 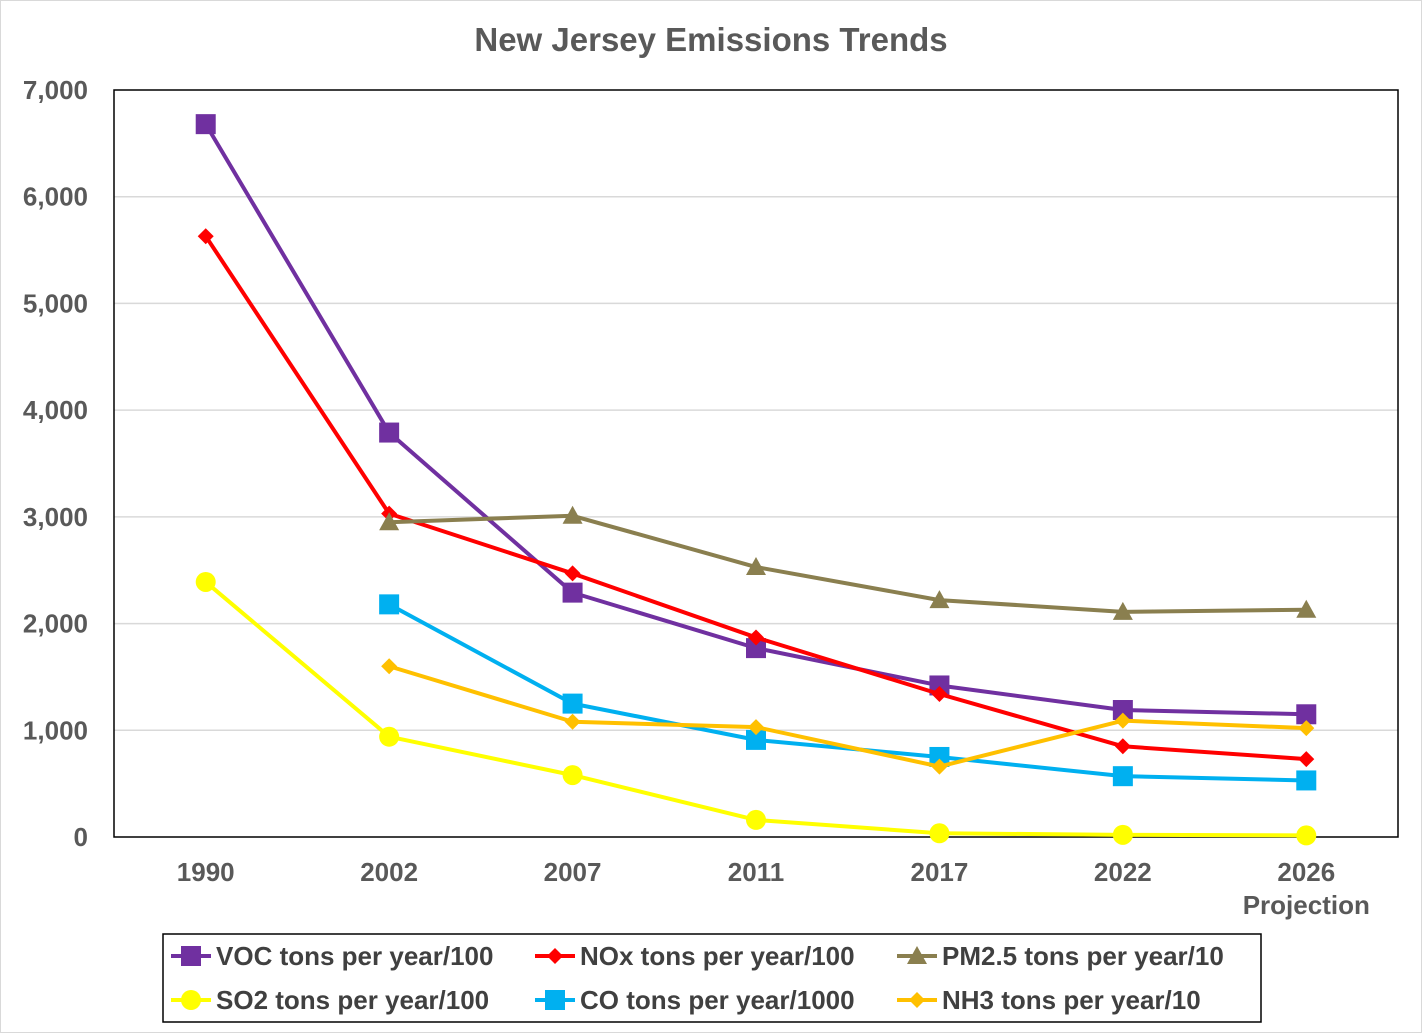 What do you see at coordinates (352, 1000) in the screenshot?
I see `legend-label: SO2 tons per year/100` at bounding box center [352, 1000].